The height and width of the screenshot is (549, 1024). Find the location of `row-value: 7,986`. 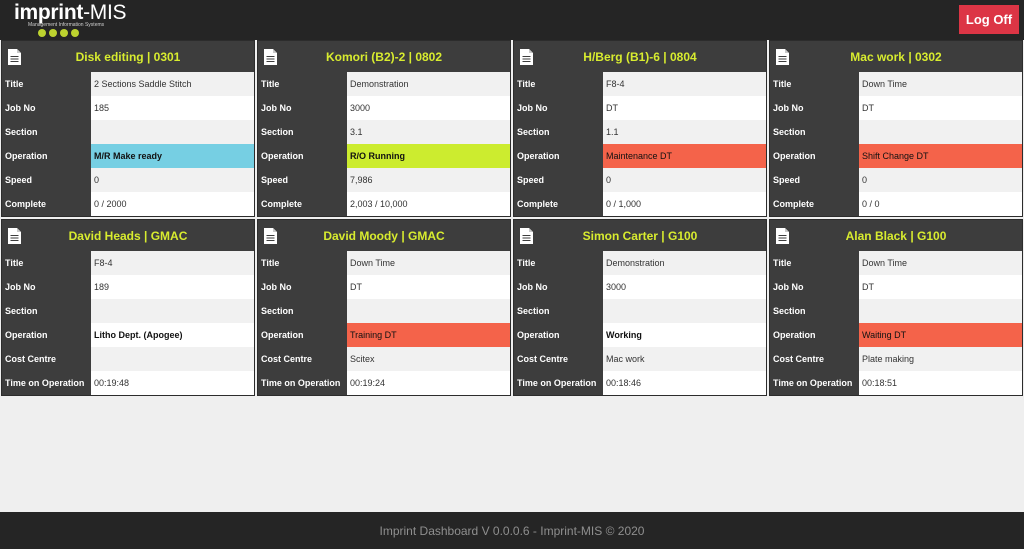

row-value: 7,986 is located at coordinates (428, 180).